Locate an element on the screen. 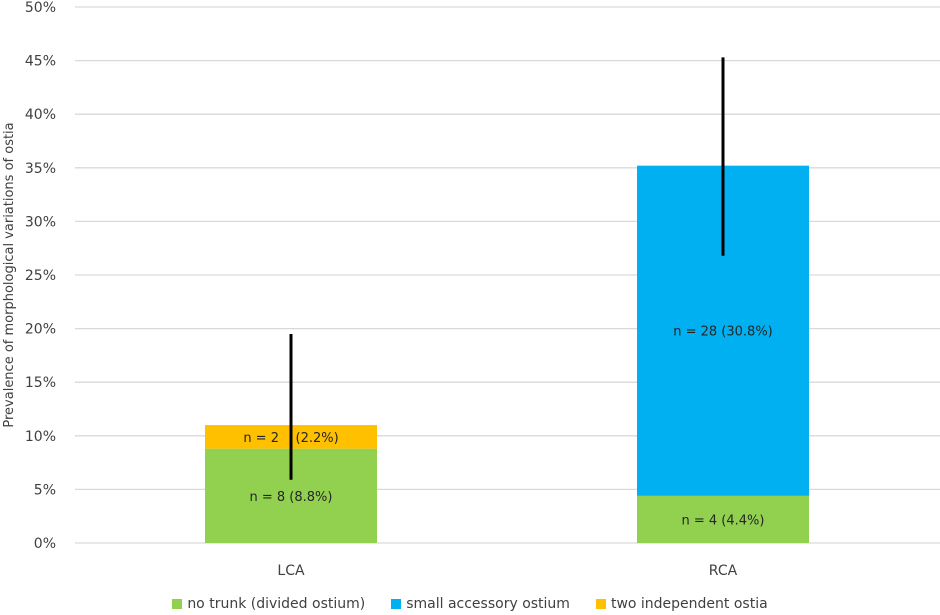 The height and width of the screenshot is (615, 940). x-category-label: RCA is located at coordinates (723, 571).